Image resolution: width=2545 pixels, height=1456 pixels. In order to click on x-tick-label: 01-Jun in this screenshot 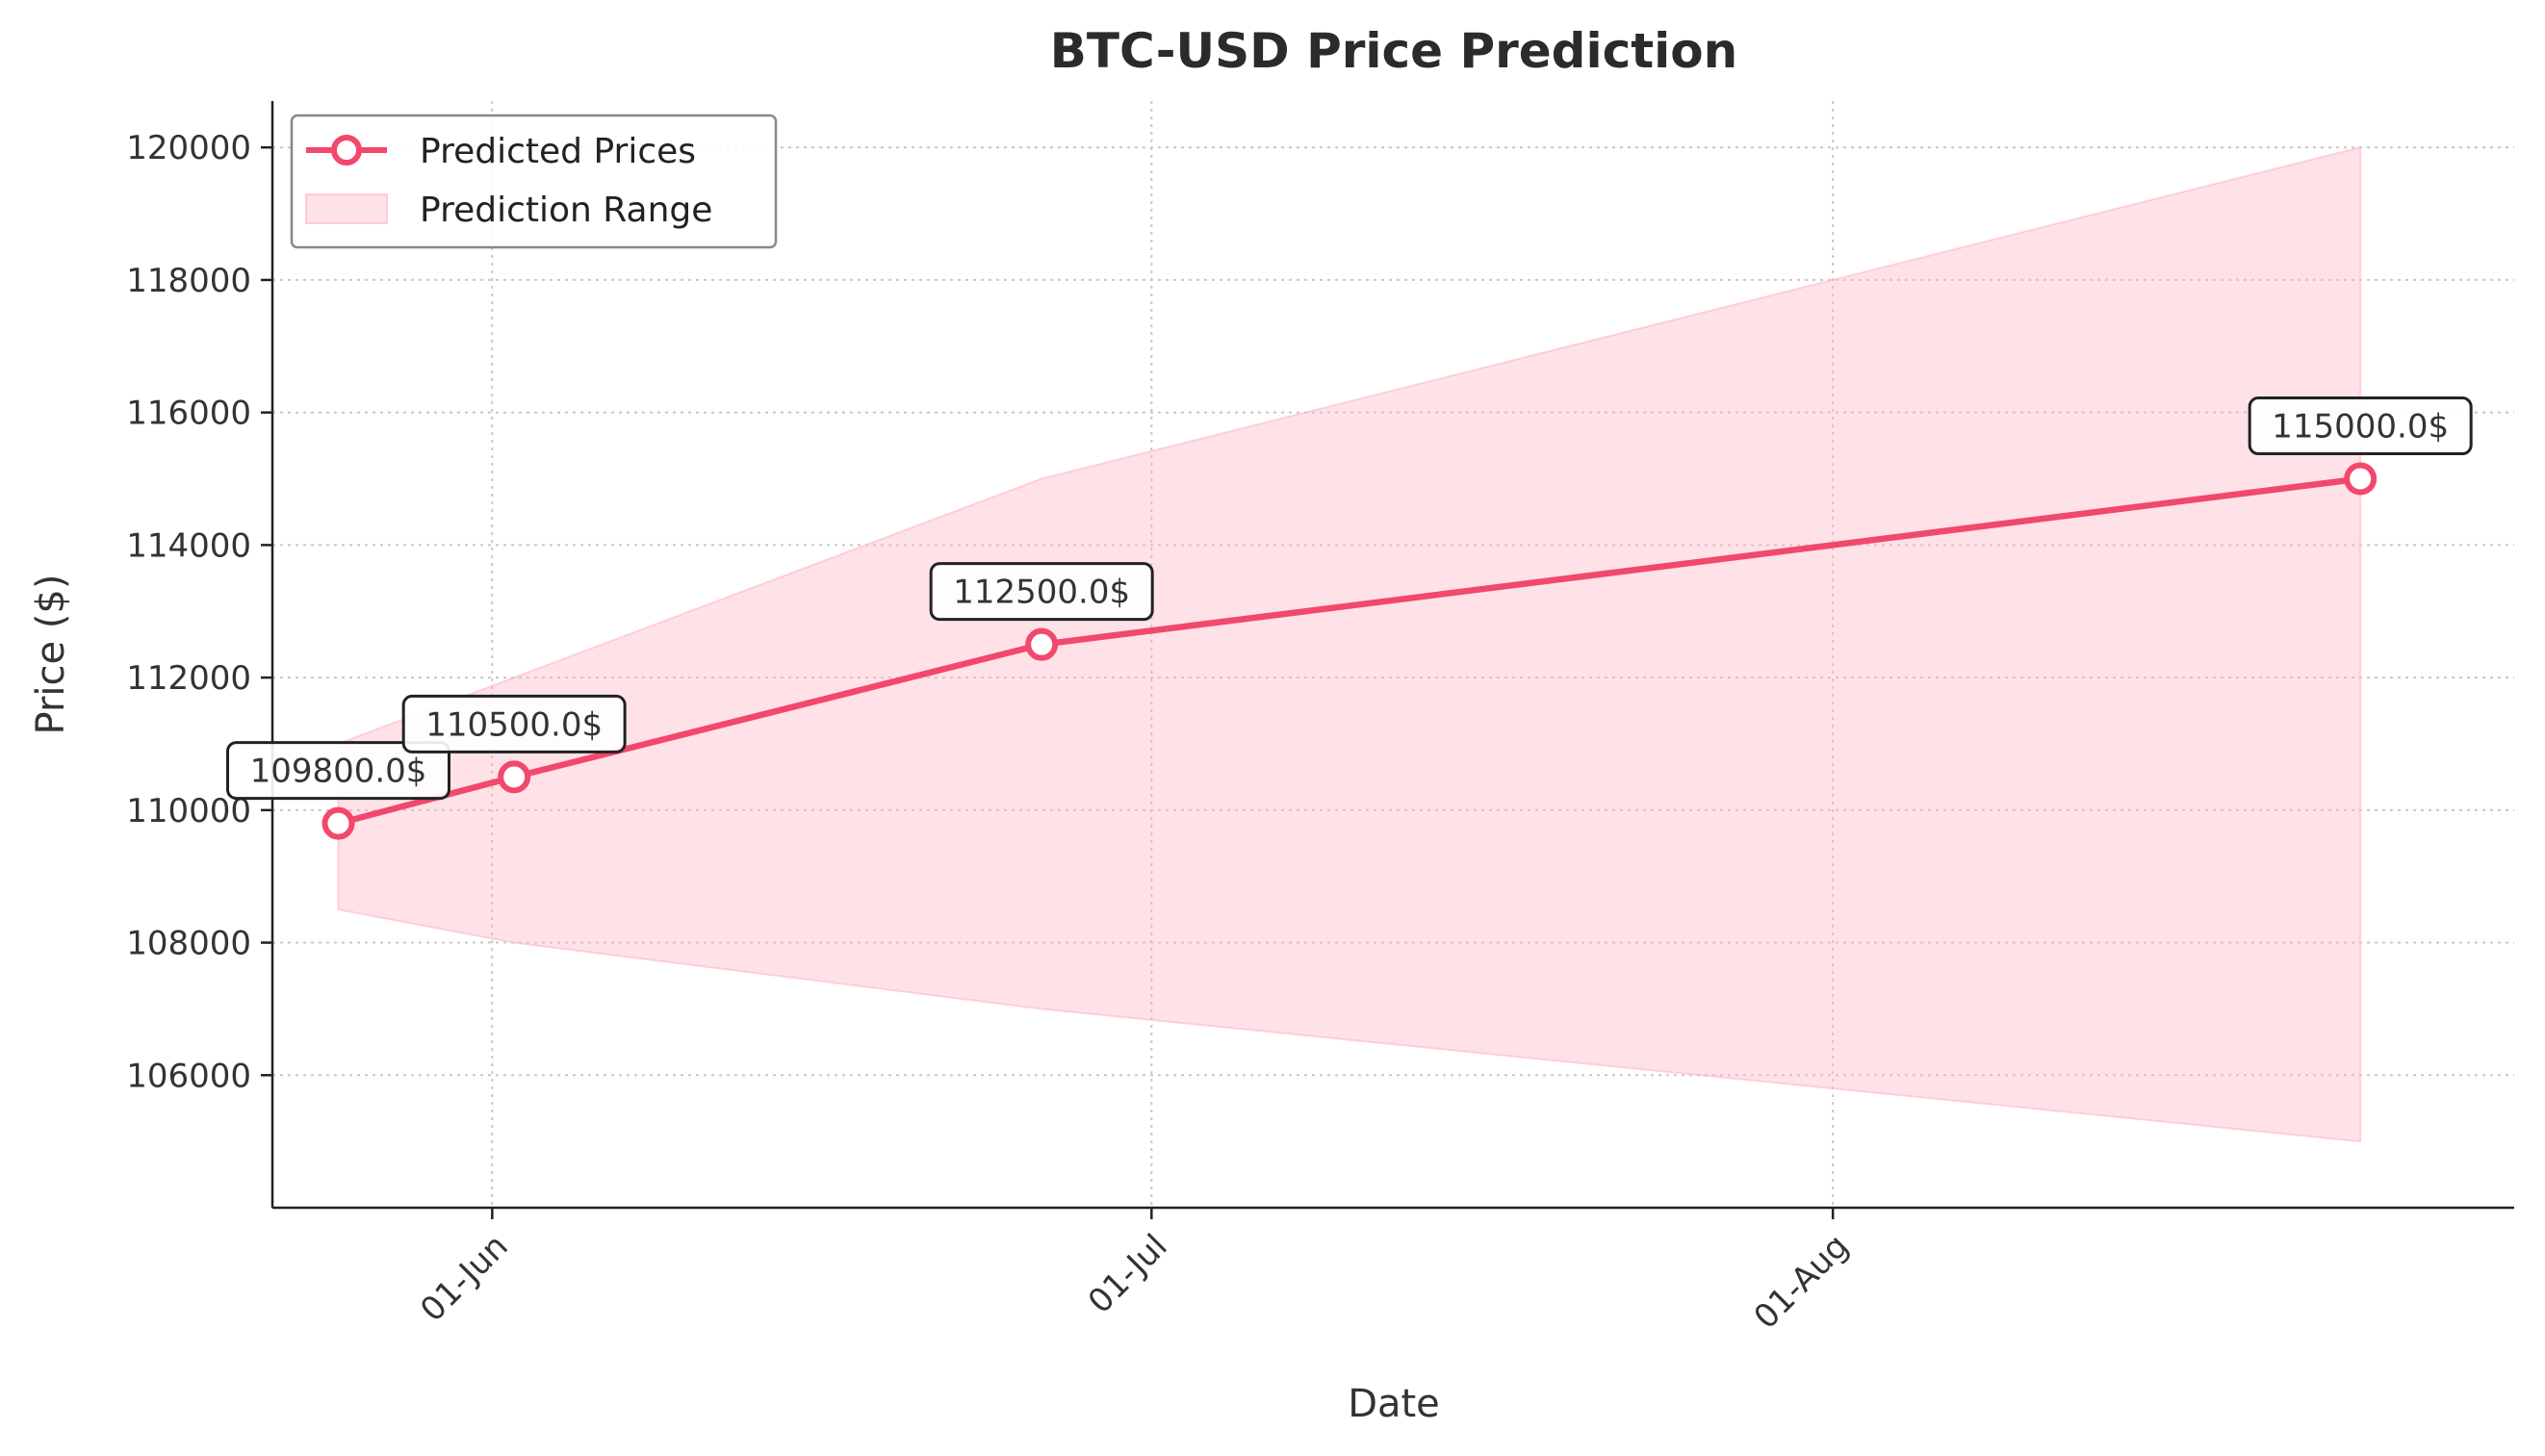, I will do `click(464, 1278)`.